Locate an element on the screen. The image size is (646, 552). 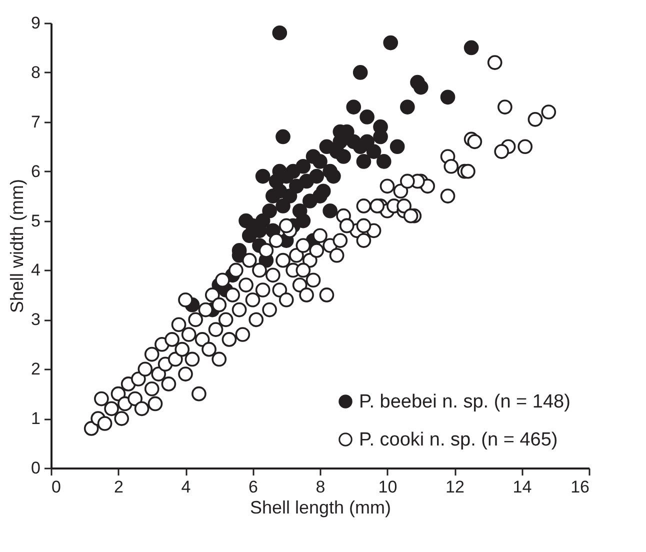
x-tick-label: 0 is located at coordinates (56, 487).